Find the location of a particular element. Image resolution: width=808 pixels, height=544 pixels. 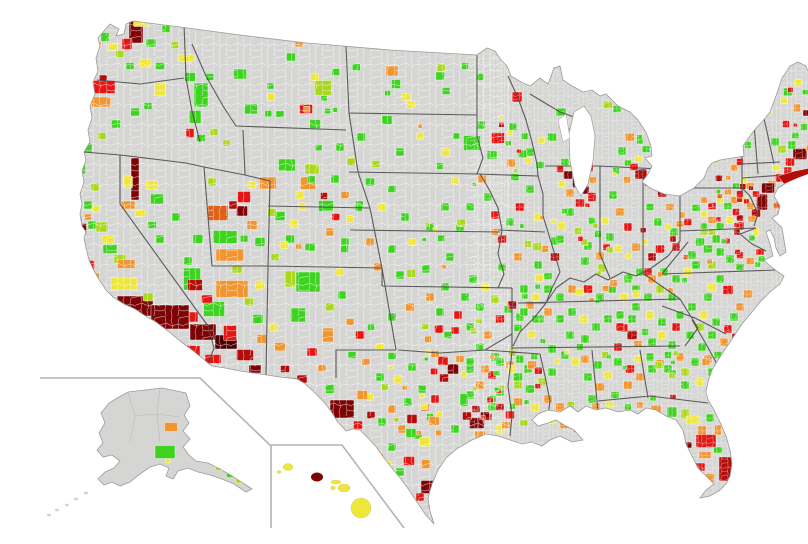

alaska-land is located at coordinates (174, 440).